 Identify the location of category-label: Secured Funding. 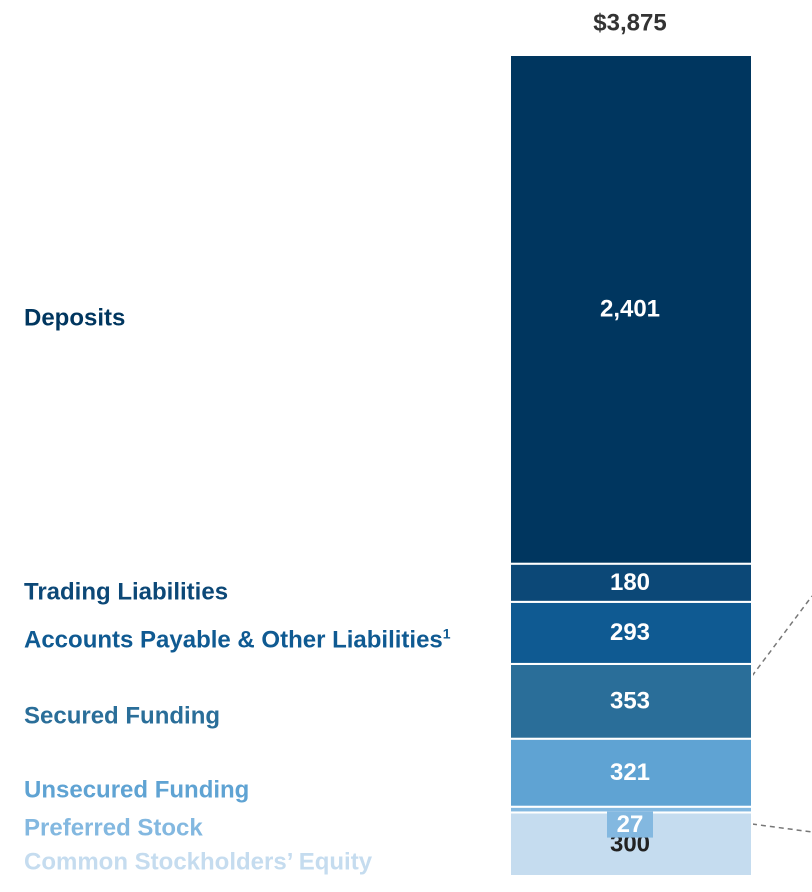
(239, 716).